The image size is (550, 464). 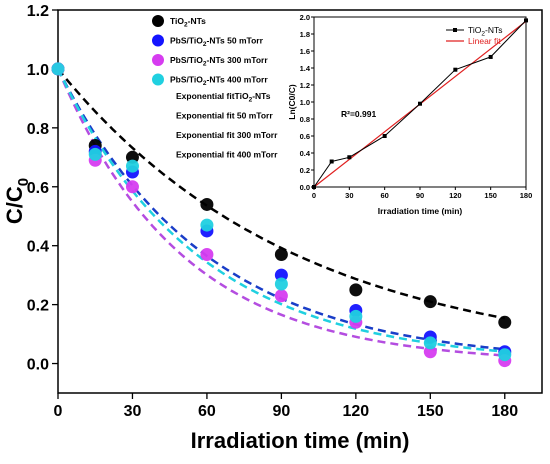 What do you see at coordinates (384, 195) in the screenshot?
I see `inset-x-tick-label: 60` at bounding box center [384, 195].